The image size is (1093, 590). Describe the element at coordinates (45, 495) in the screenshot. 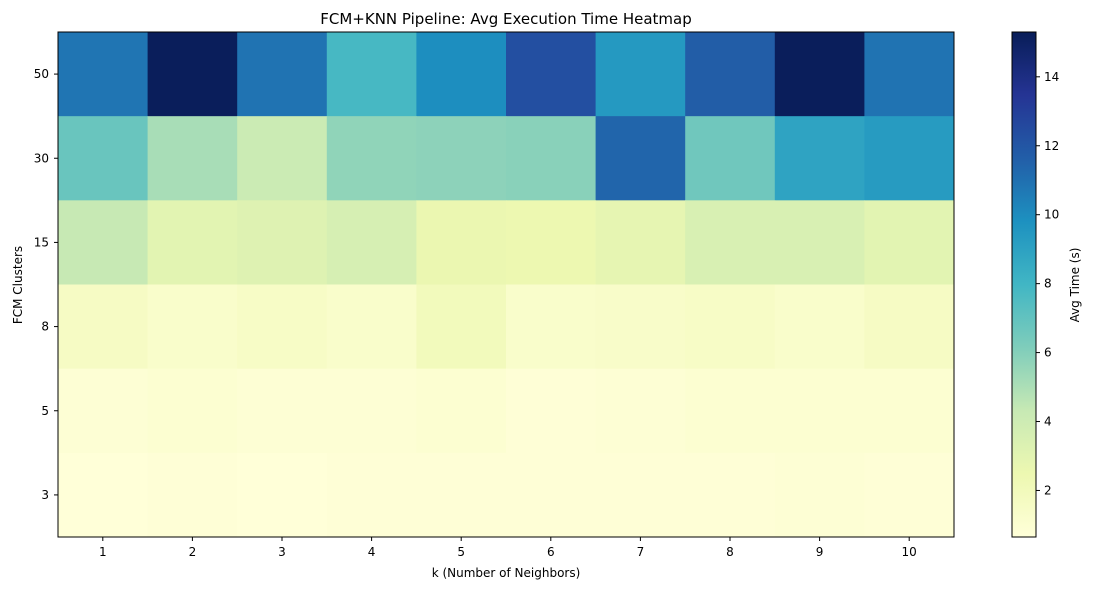

I see `y-tick-label: 3` at that location.